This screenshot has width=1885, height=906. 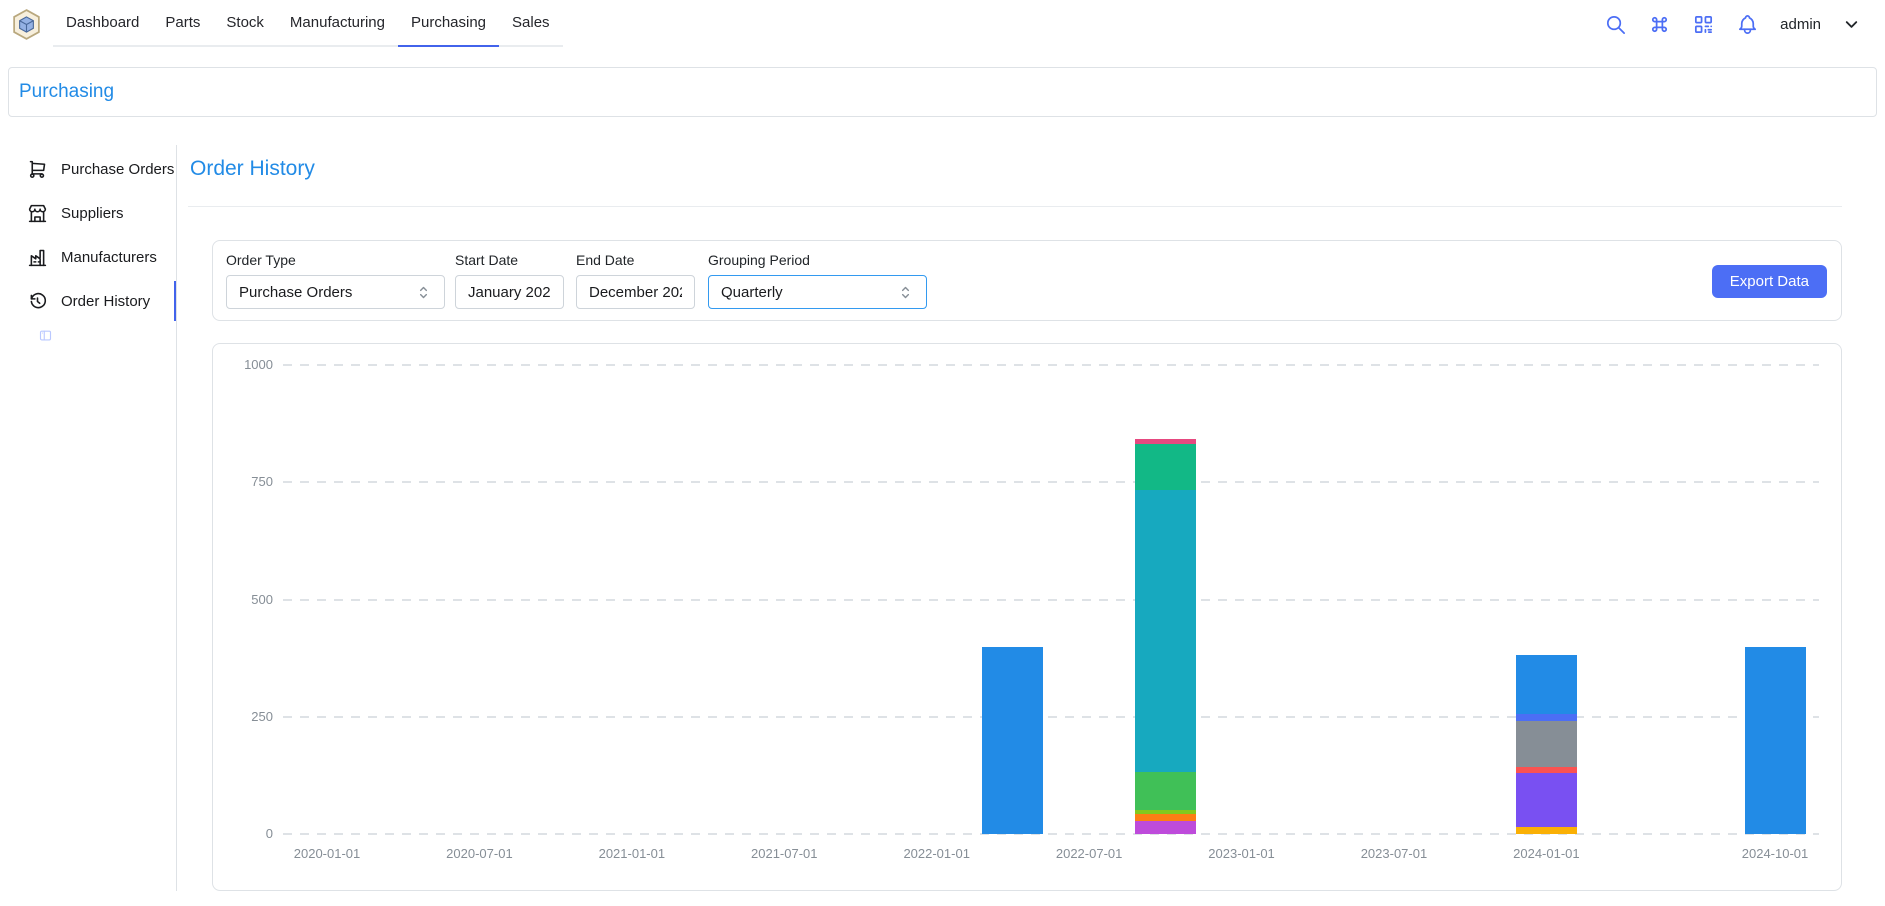 What do you see at coordinates (784, 853) in the screenshot?
I see `x-axis-tick-label: 2021-07-01` at bounding box center [784, 853].